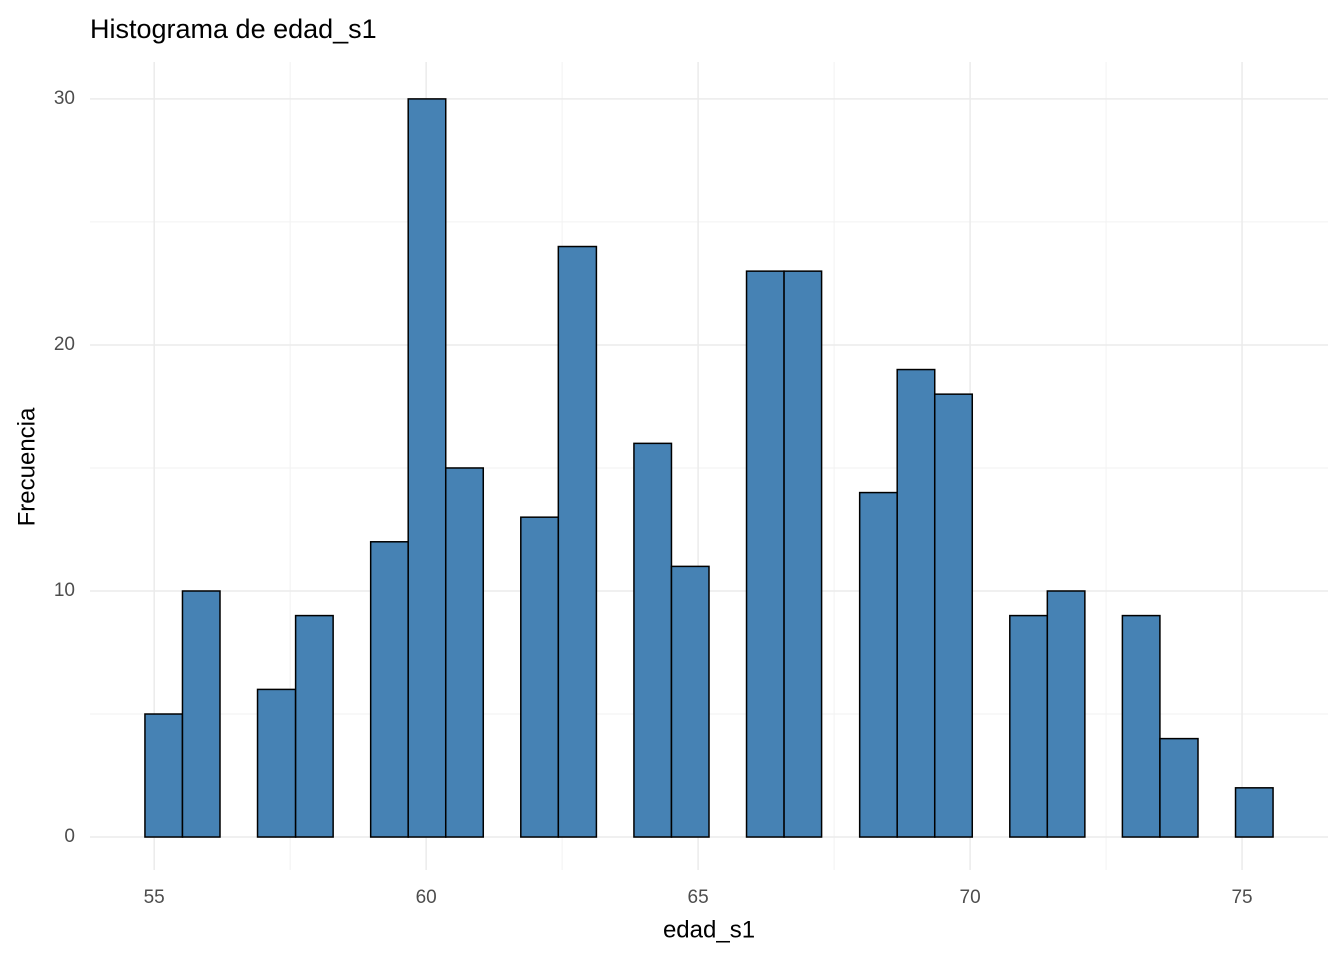 This screenshot has height=965, width=1344. I want to click on x-tick-label: 65, so click(698, 897).